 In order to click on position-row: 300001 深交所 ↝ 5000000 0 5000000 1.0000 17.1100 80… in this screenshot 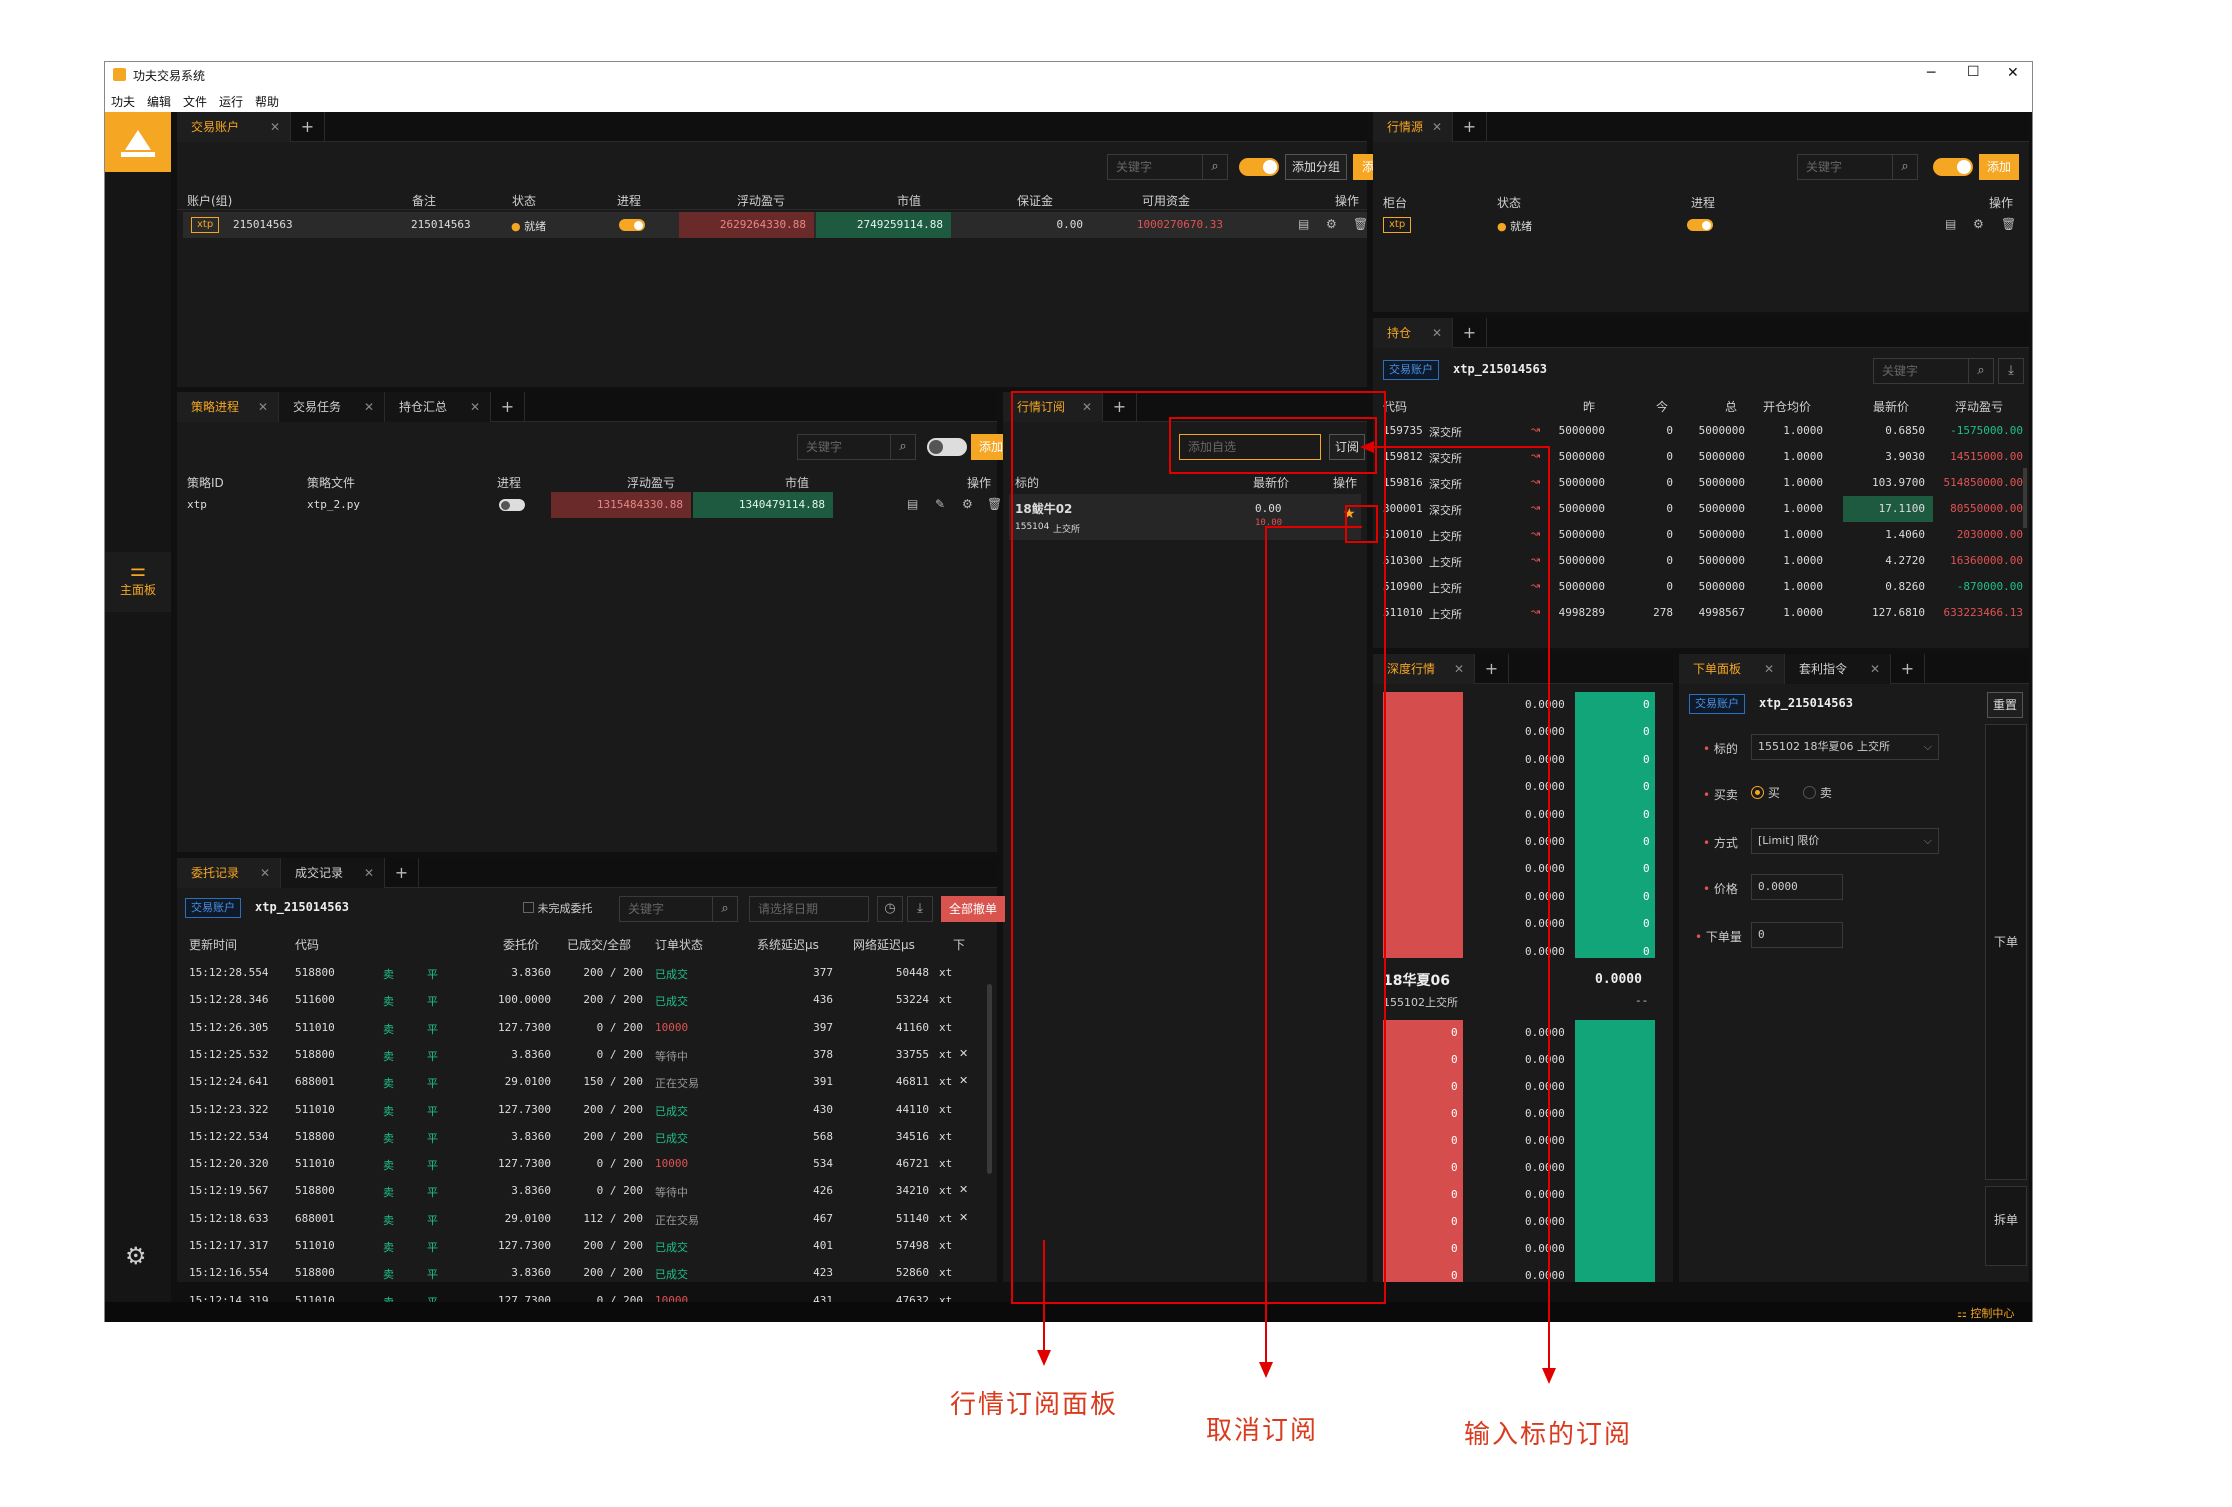, I will do `click(1701, 509)`.